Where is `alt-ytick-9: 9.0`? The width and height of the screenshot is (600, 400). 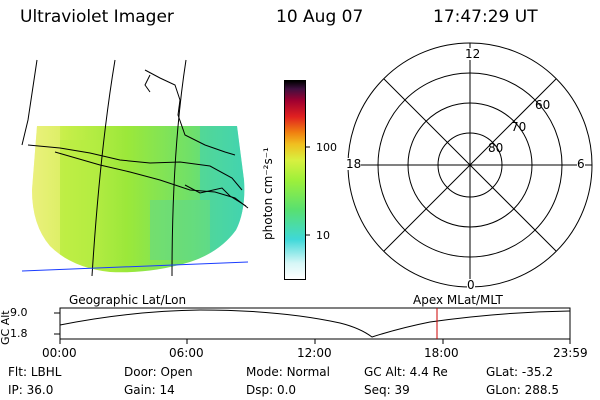 alt-ytick-9: 9.0 is located at coordinates (19, 312).